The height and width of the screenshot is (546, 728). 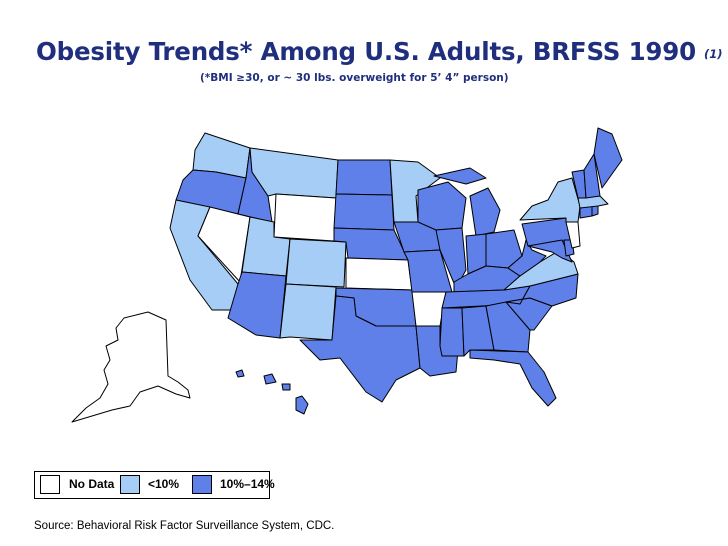 What do you see at coordinates (164, 484) in the screenshot?
I see `legend-label: <10%` at bounding box center [164, 484].